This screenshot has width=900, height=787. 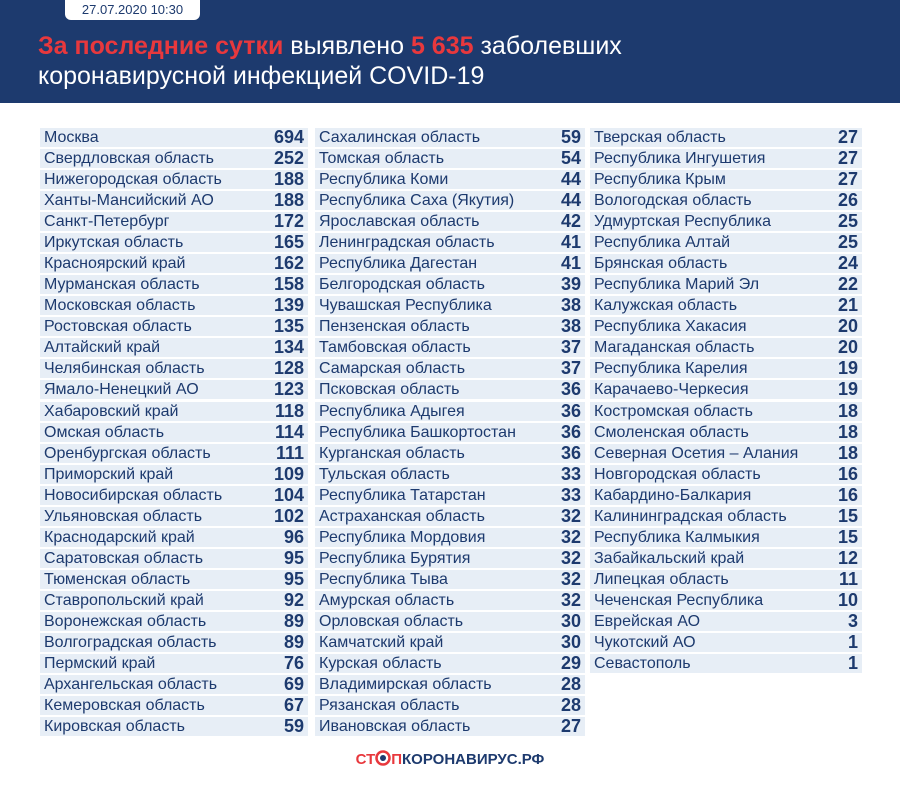 I want to click on region-name: Ставропольский край, so click(x=124, y=600).